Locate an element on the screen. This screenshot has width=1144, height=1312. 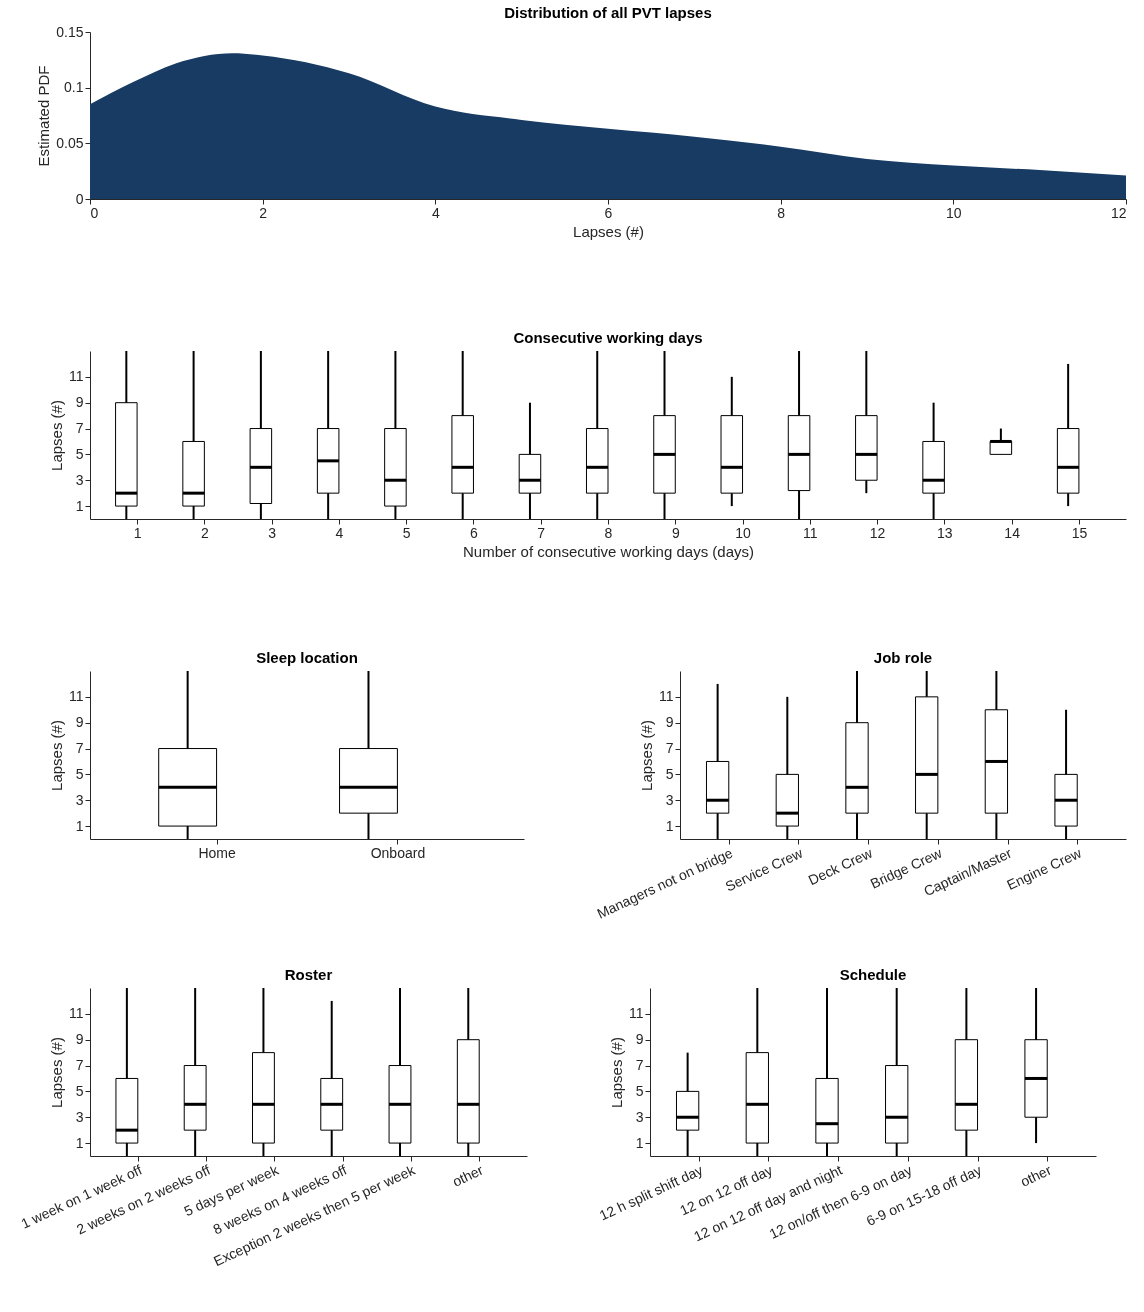
y-tick-label: 0 is located at coordinates (79, 198).